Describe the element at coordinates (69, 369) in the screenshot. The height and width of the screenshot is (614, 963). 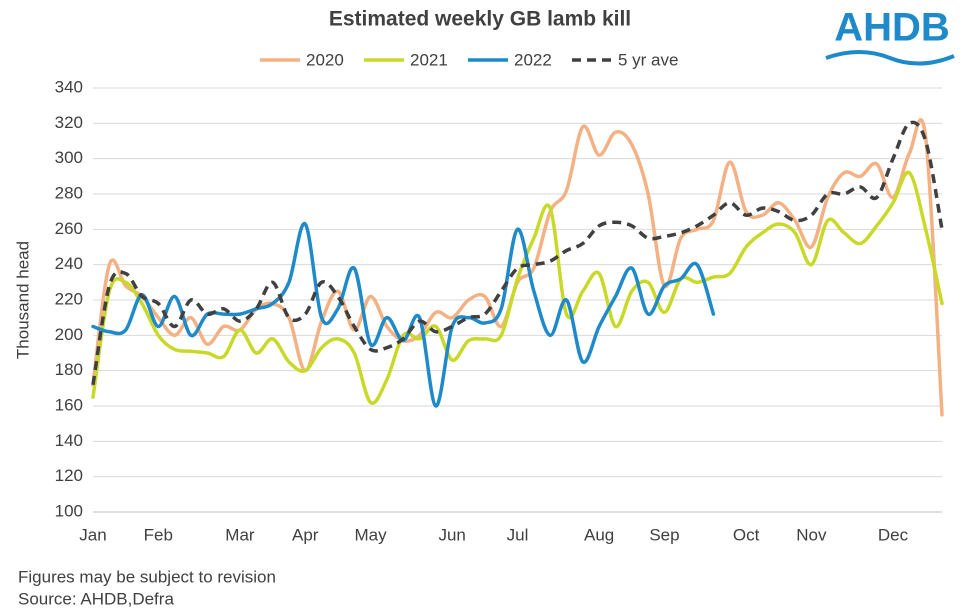
I see `y-tick-label: 180` at that location.